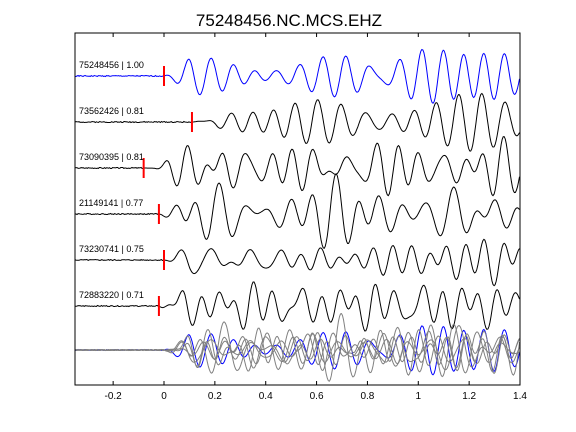 This screenshot has width=576, height=432. Describe the element at coordinates (114, 396) in the screenshot. I see `x-tick-label: -0.2` at that location.